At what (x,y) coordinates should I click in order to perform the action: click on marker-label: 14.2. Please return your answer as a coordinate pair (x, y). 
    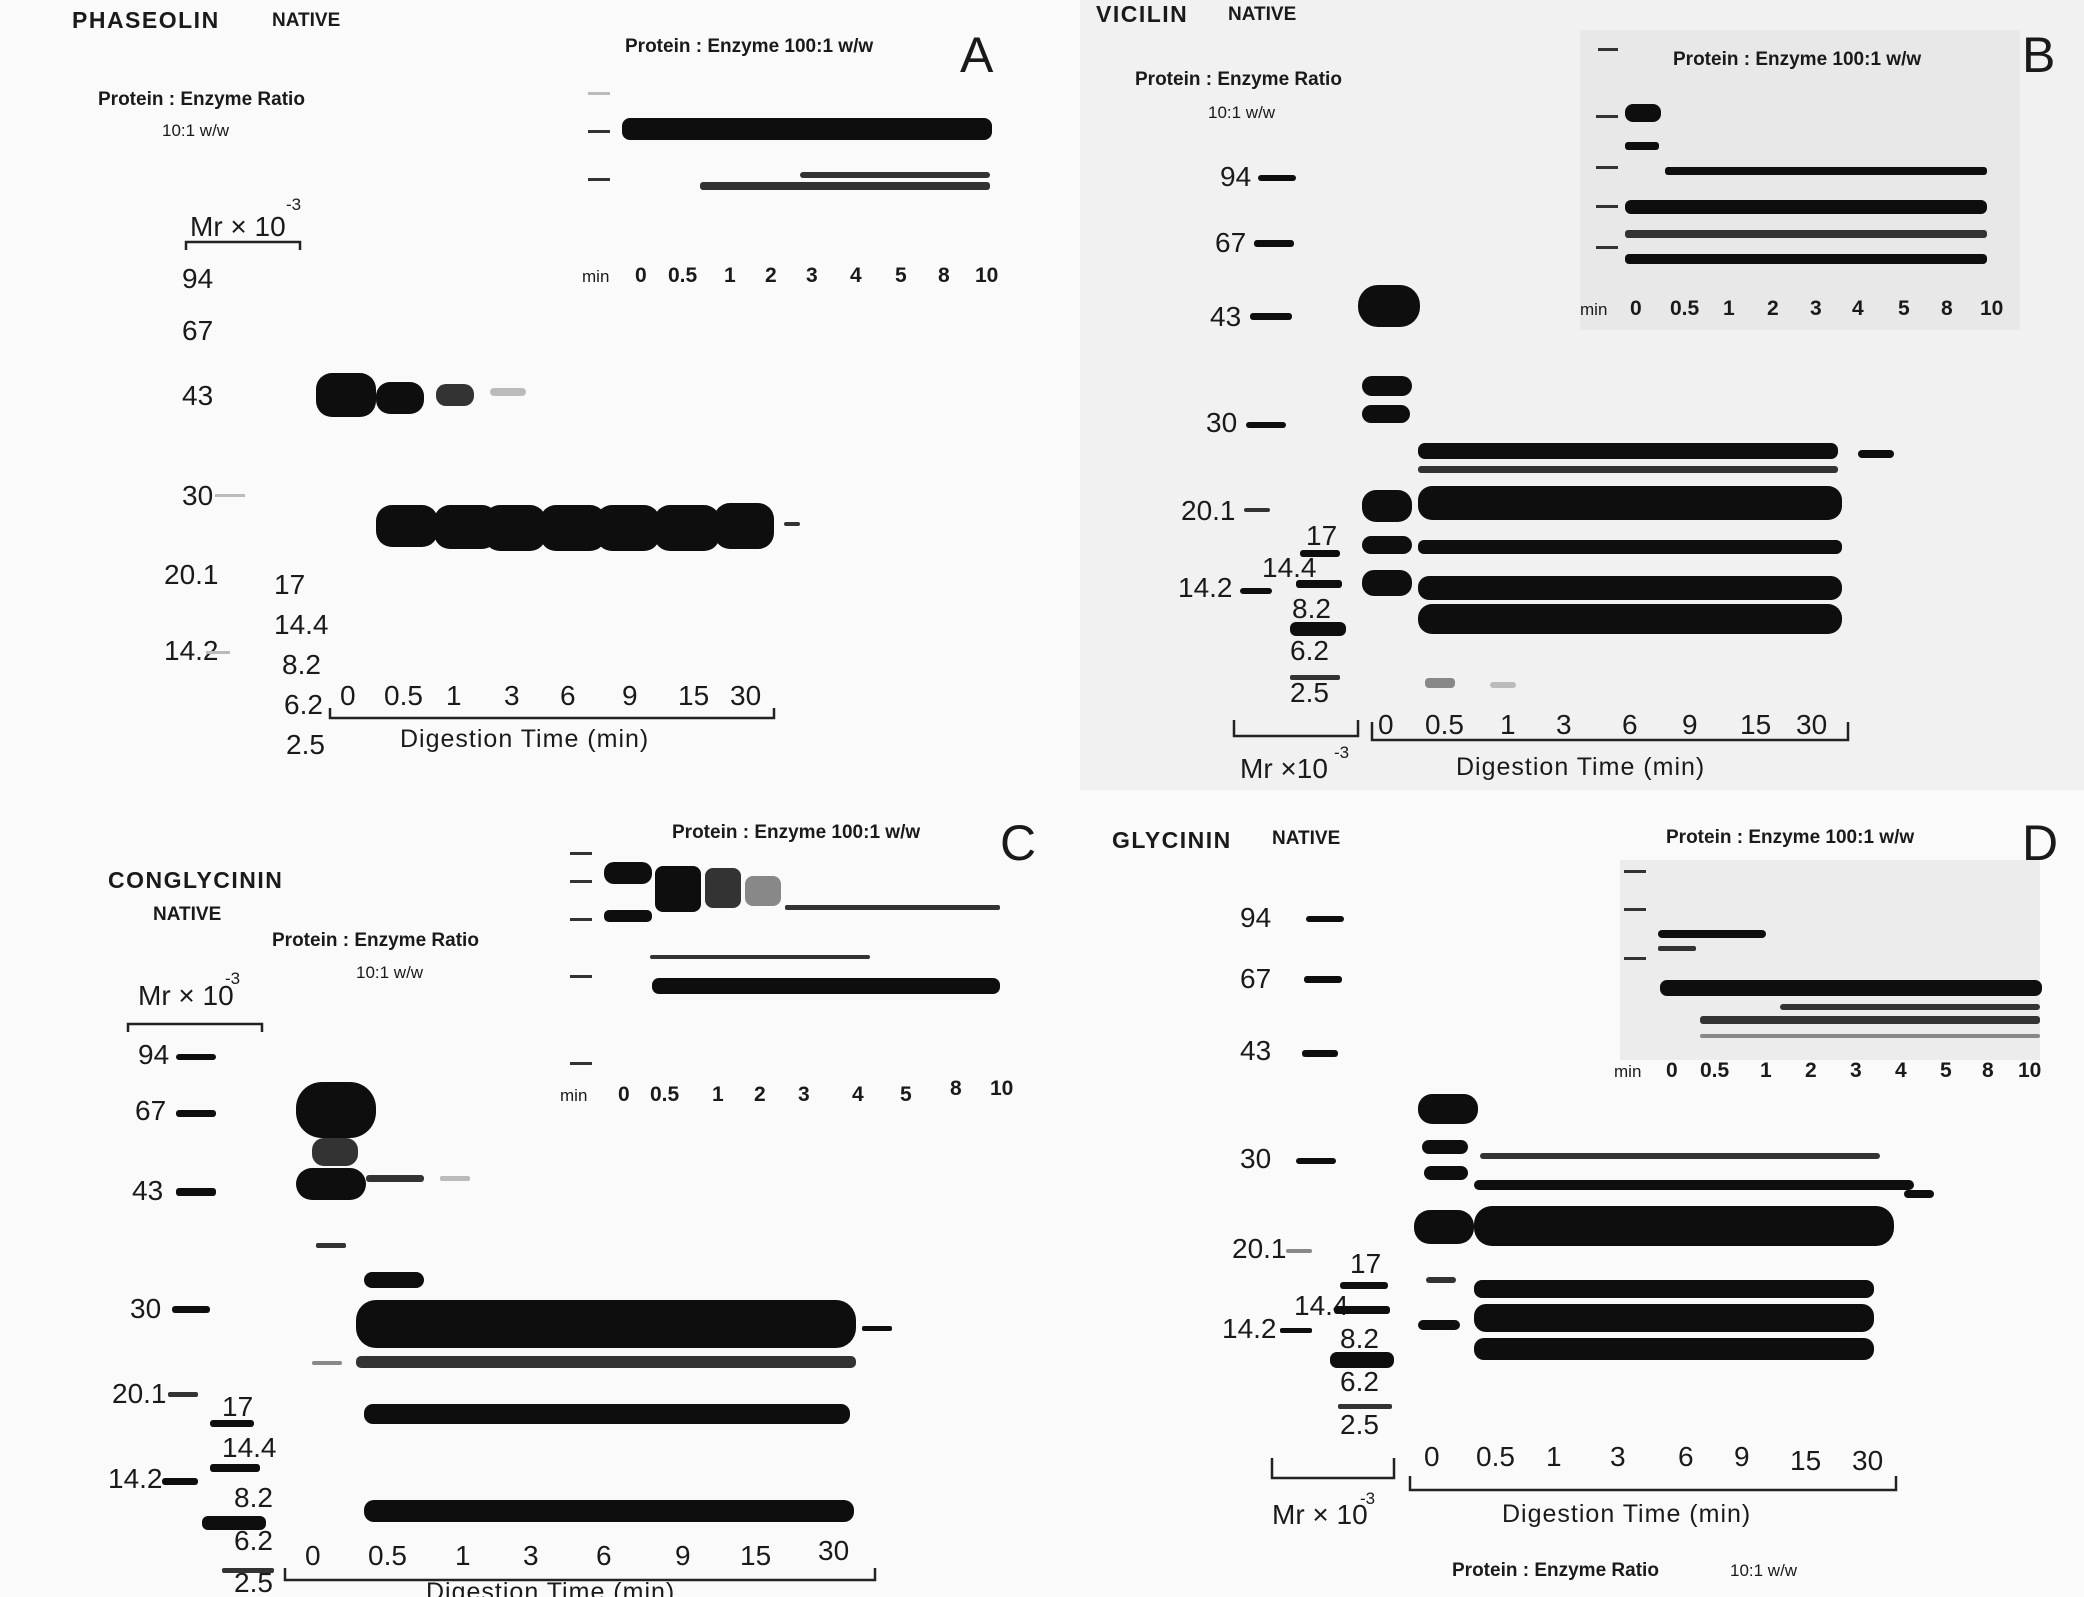
    Looking at the image, I should click on (191, 650).